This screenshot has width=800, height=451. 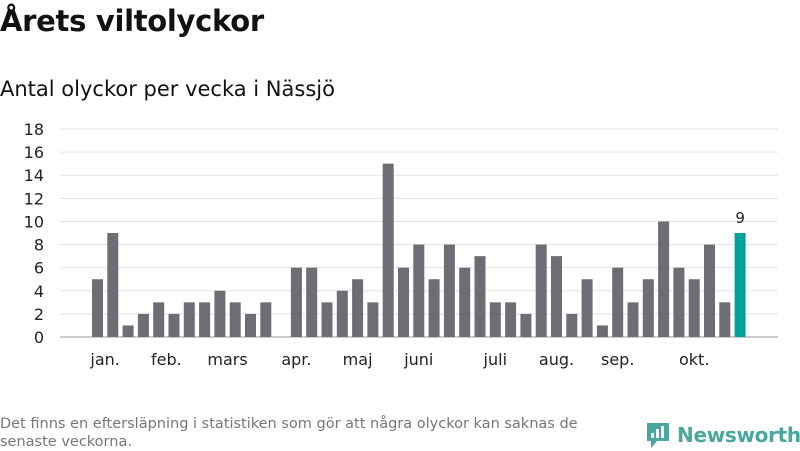 I want to click on y-tick-label: 12, so click(x=34, y=198).